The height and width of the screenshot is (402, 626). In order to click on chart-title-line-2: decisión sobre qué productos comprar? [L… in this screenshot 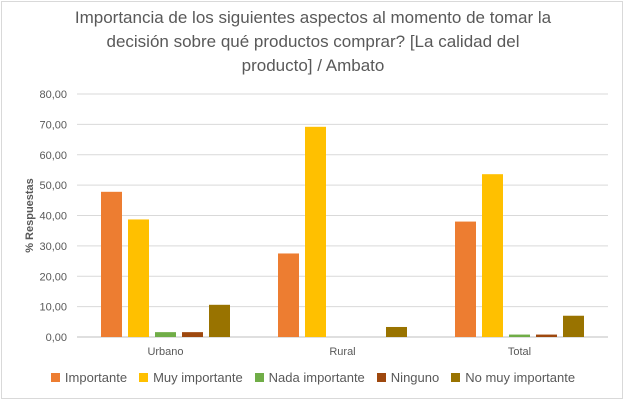, I will do `click(313, 41)`.